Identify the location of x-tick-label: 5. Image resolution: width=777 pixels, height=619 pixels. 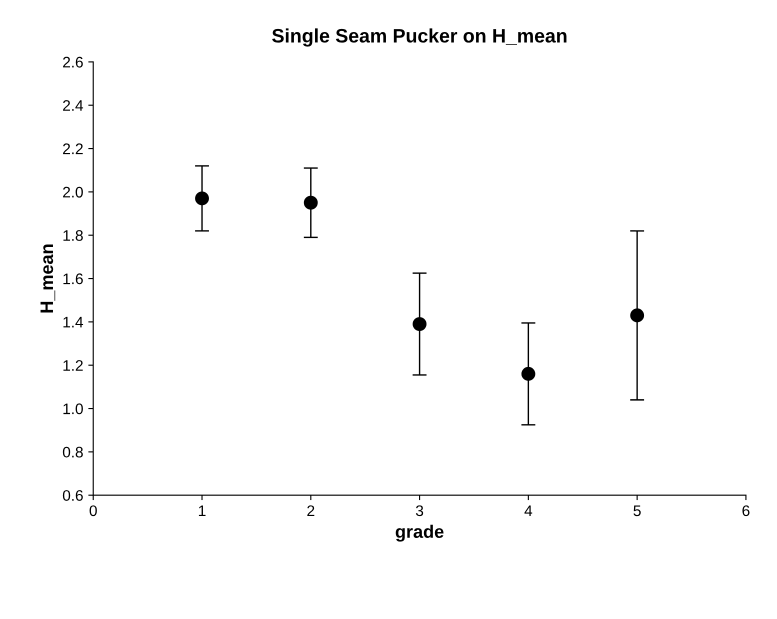
(637, 510).